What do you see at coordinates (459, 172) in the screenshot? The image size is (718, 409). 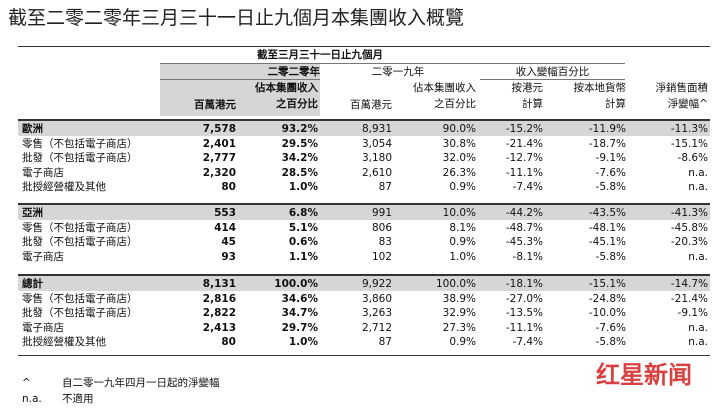 I see `cell: 26.3%` at bounding box center [459, 172].